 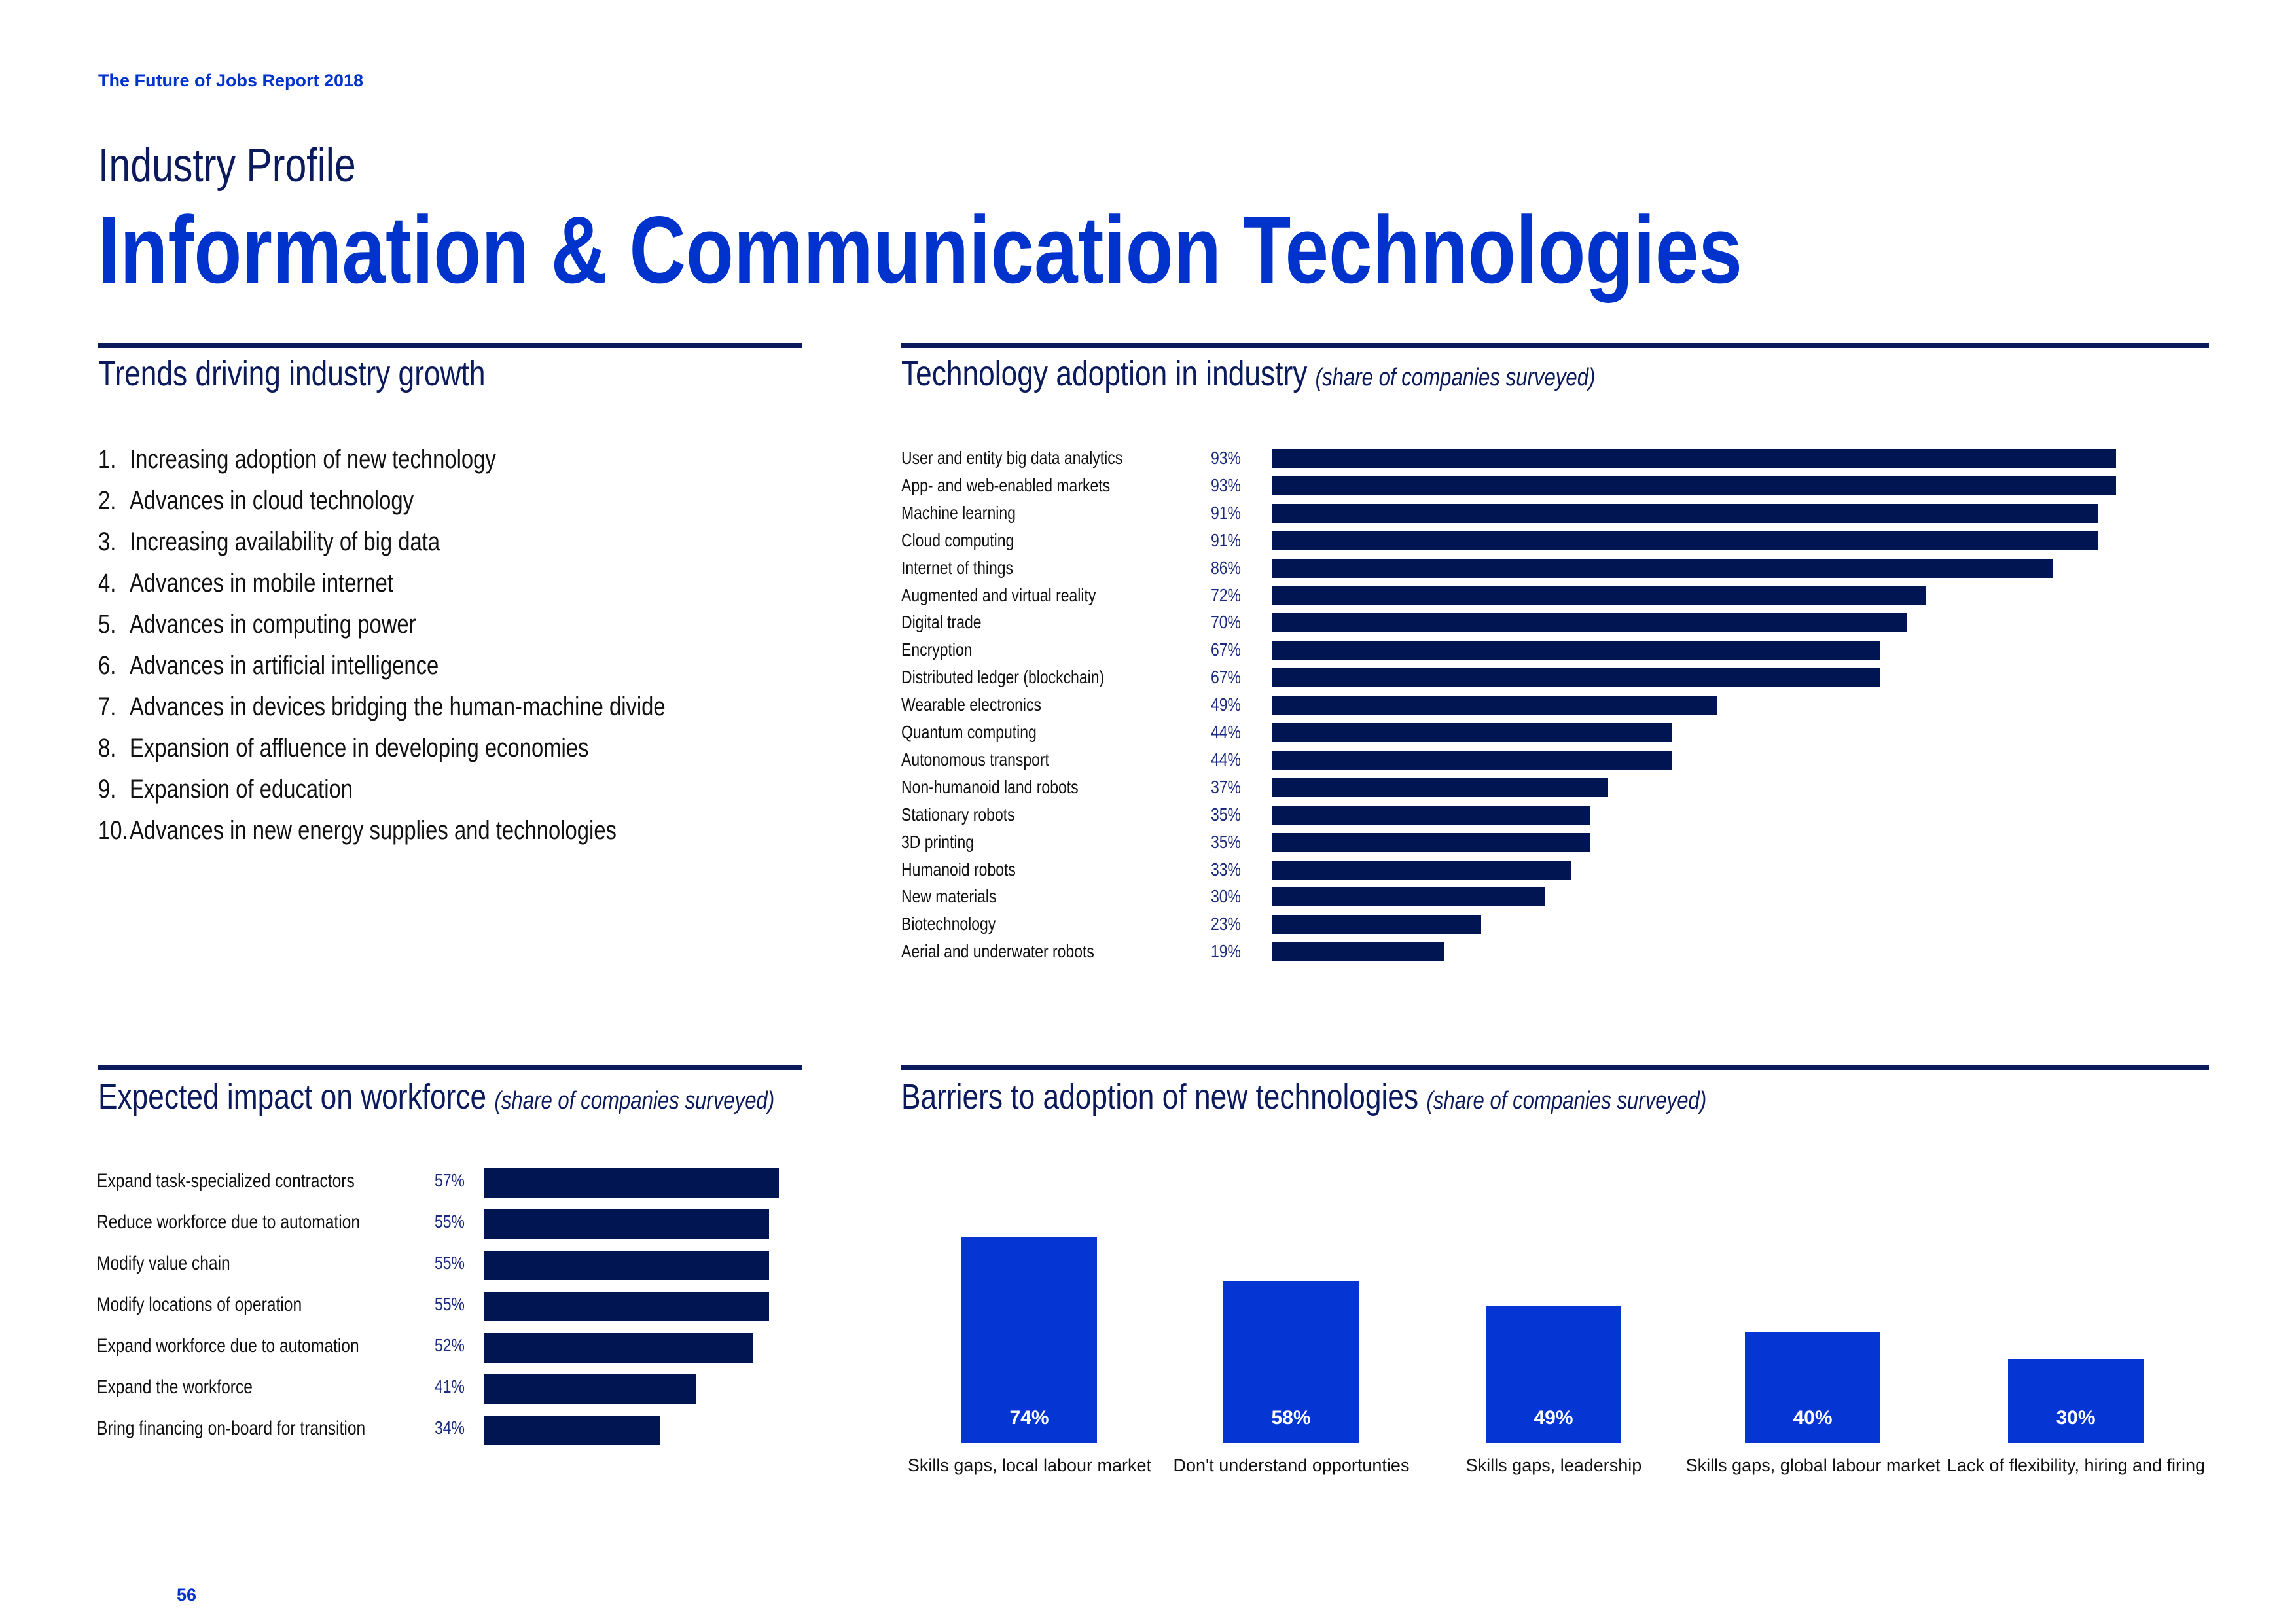 I want to click on trend-item: 4. Advances in mobile internet, so click(x=245, y=583).